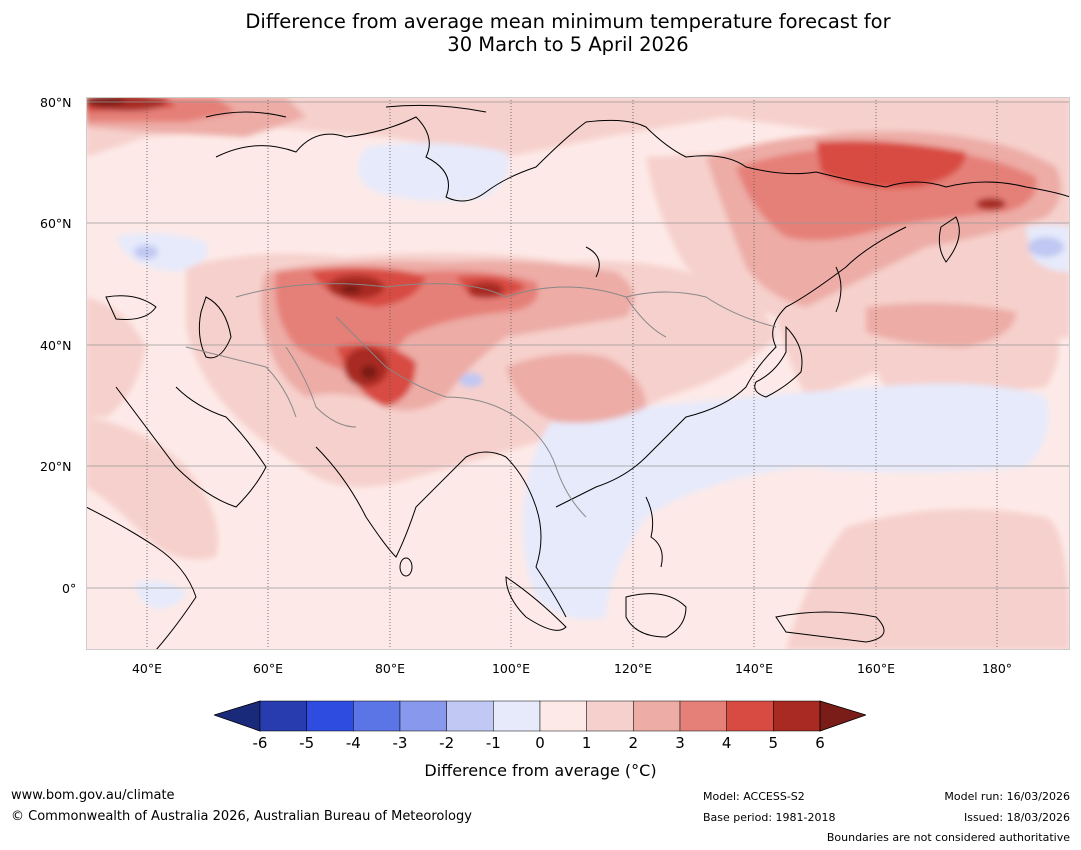  I want to click on lon-label-60e: 60°E, so click(268, 668).